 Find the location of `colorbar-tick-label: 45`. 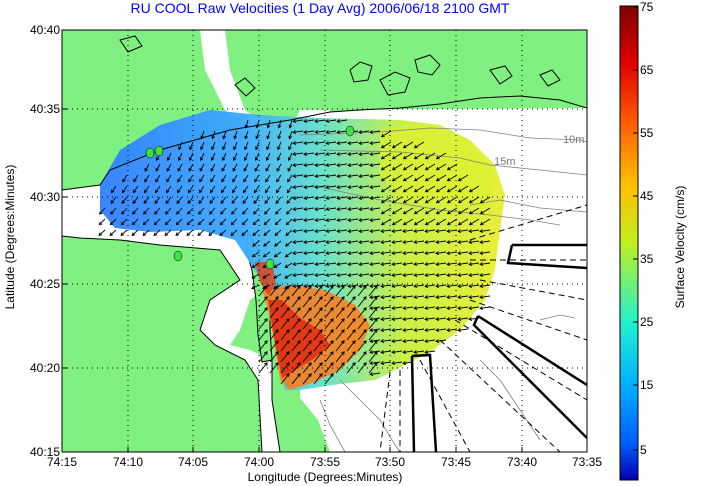

colorbar-tick-label: 45 is located at coordinates (647, 196).